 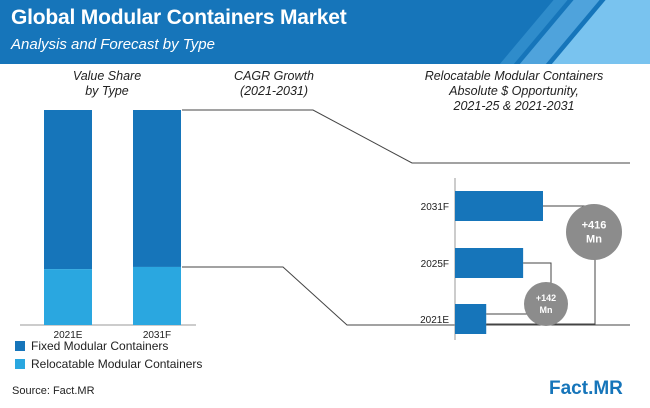 What do you see at coordinates (274, 83) in the screenshot?
I see `cagr-heading: CAGR Growth (2021-2031)` at bounding box center [274, 83].